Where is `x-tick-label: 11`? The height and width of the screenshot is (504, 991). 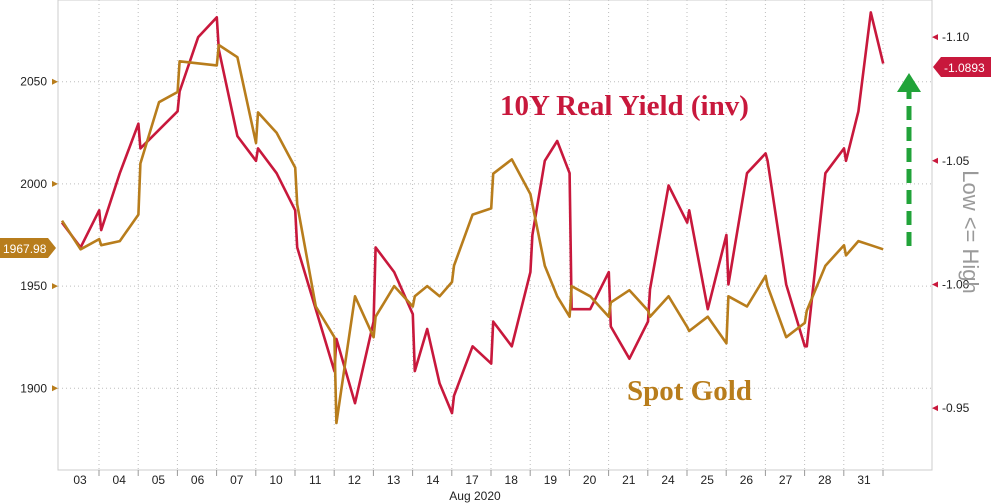
x-tick-label: 11 is located at coordinates (315, 480).